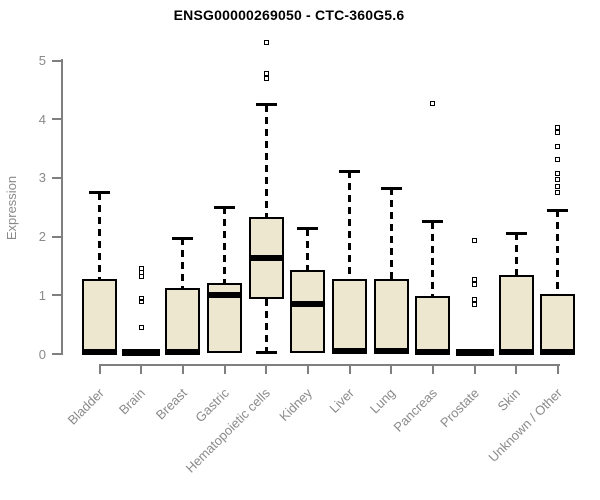  Describe the element at coordinates (99, 193) in the screenshot. I see `whisker-cap-upper-bladder` at that location.